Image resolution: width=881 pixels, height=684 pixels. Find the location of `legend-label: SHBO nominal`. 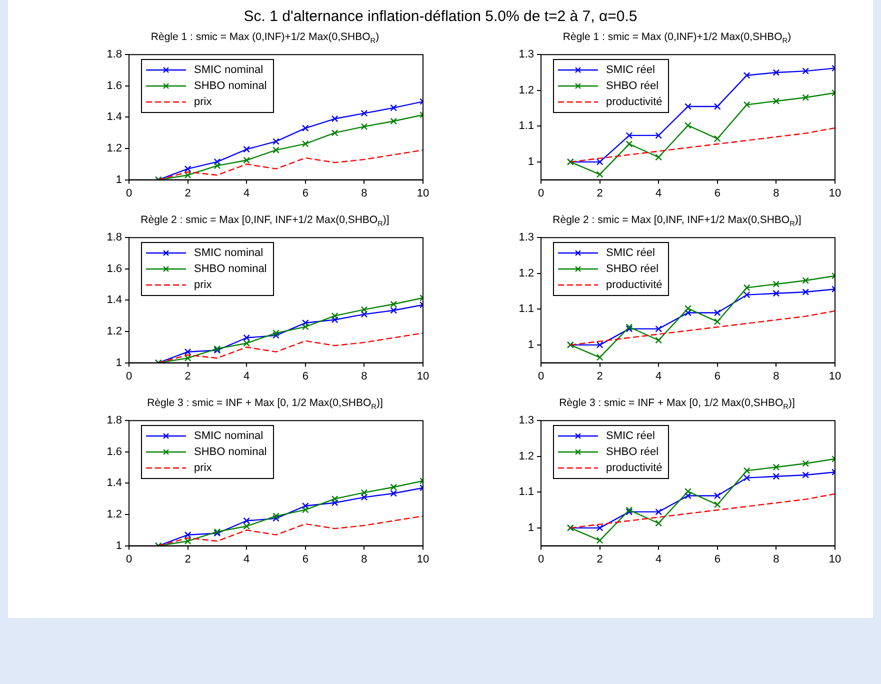

legend-label: SHBO nominal is located at coordinates (230, 269).